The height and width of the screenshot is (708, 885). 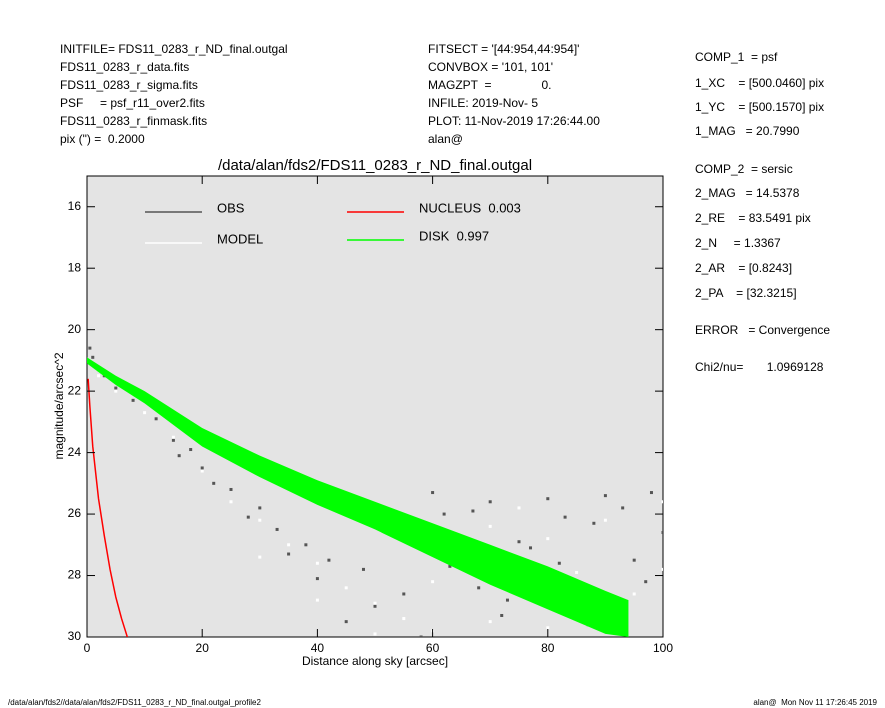 I want to click on header-middle-line: PLOT: 11-Nov-2019 17:26:44.00, so click(x=514, y=121).